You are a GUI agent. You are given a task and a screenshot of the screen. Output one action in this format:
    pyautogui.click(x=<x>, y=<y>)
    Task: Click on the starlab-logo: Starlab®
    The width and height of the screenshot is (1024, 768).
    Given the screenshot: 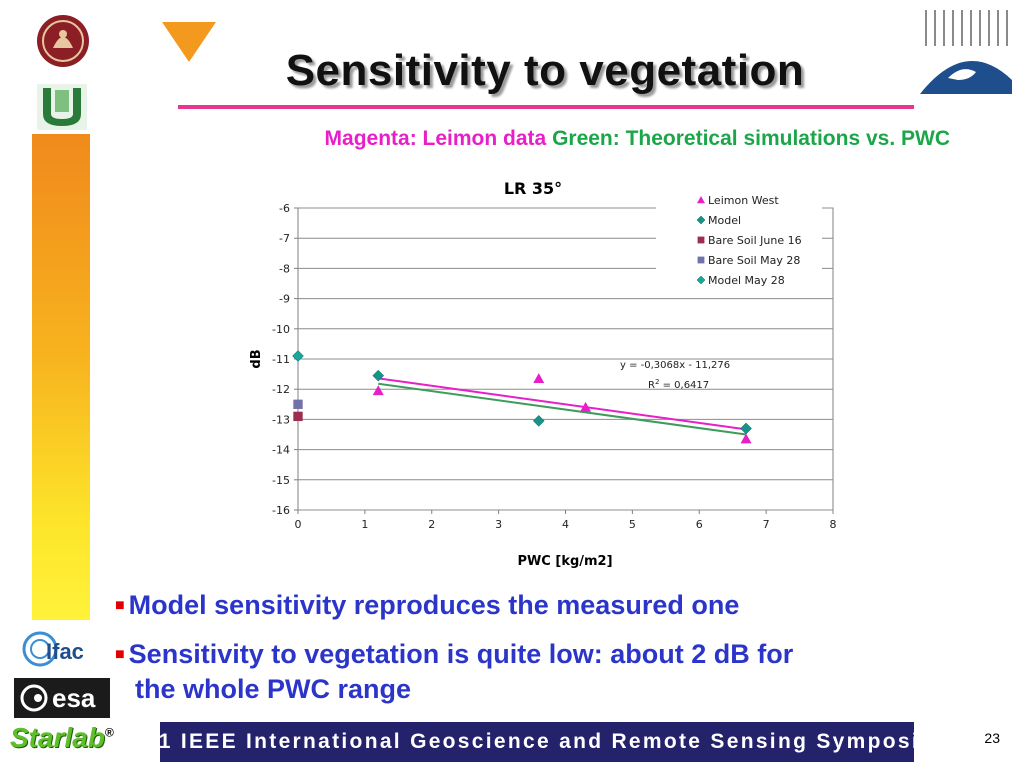 What is the action you would take?
    pyautogui.click(x=62, y=738)
    